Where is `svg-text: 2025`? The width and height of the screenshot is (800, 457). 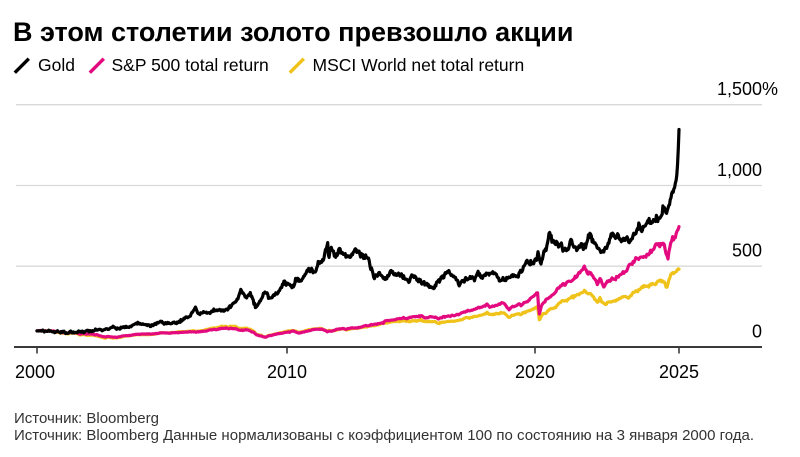
svg-text: 2025 is located at coordinates (679, 372).